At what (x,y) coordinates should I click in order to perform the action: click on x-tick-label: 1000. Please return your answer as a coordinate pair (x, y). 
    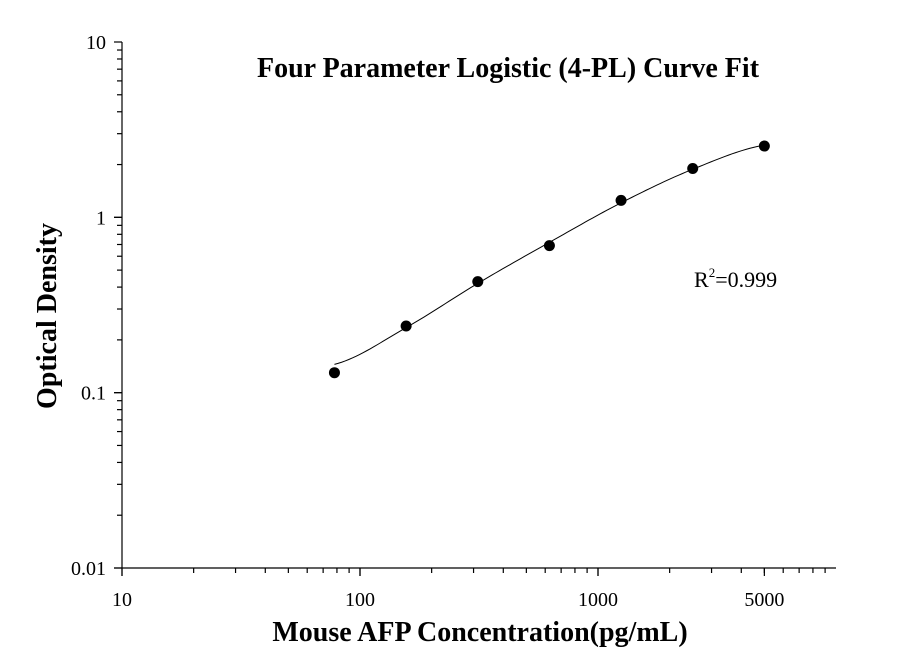
    Looking at the image, I should click on (598, 600).